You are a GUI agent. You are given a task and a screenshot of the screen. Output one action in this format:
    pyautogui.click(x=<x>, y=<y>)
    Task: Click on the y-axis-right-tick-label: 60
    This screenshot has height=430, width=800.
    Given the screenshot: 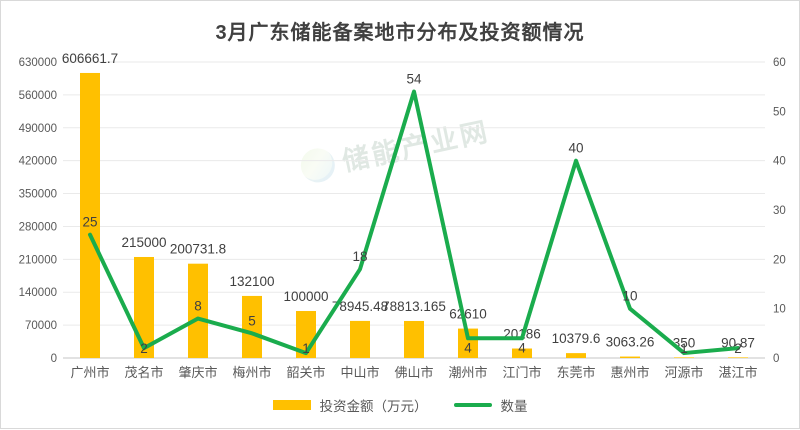 What is the action you would take?
    pyautogui.click(x=779, y=63)
    